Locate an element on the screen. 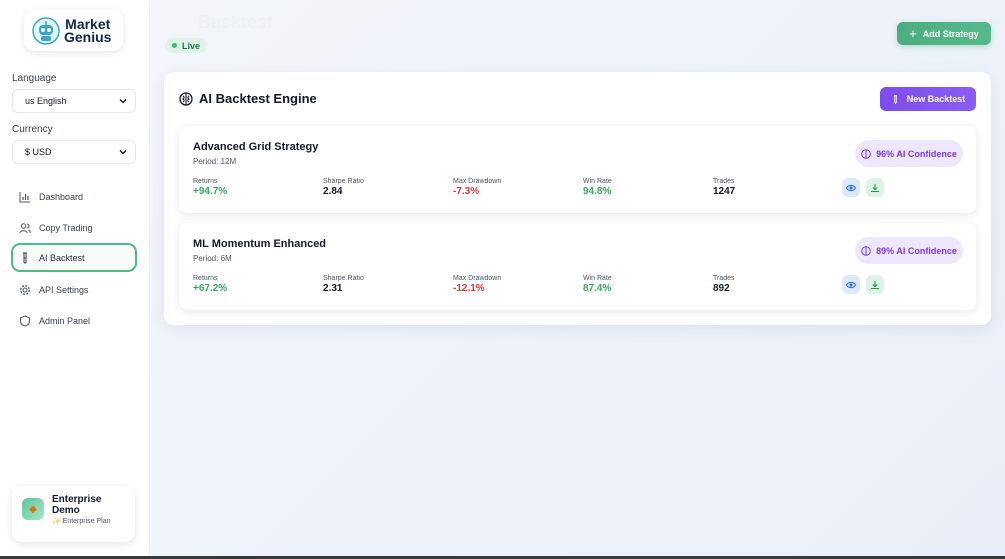  sidebar-item-admin-panel: Admin Panel is located at coordinates (74, 320).